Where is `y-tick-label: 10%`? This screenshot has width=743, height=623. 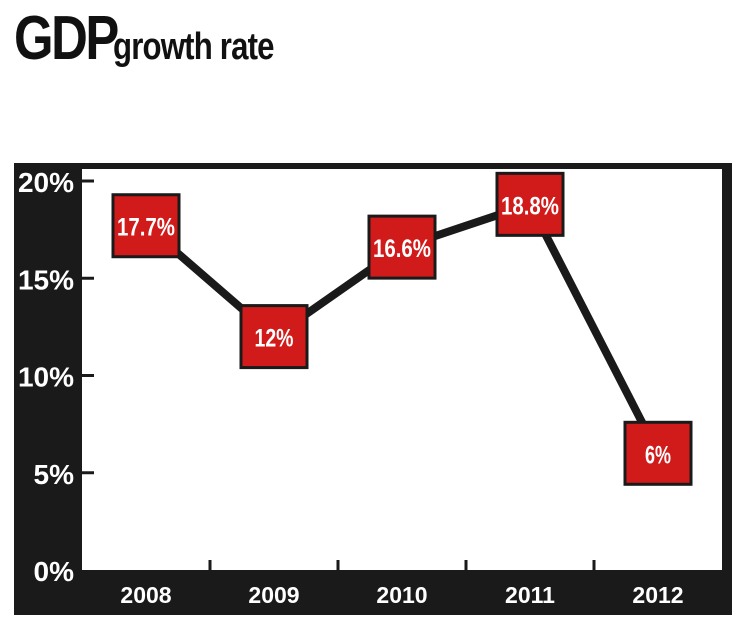 y-tick-label: 10% is located at coordinates (46, 377).